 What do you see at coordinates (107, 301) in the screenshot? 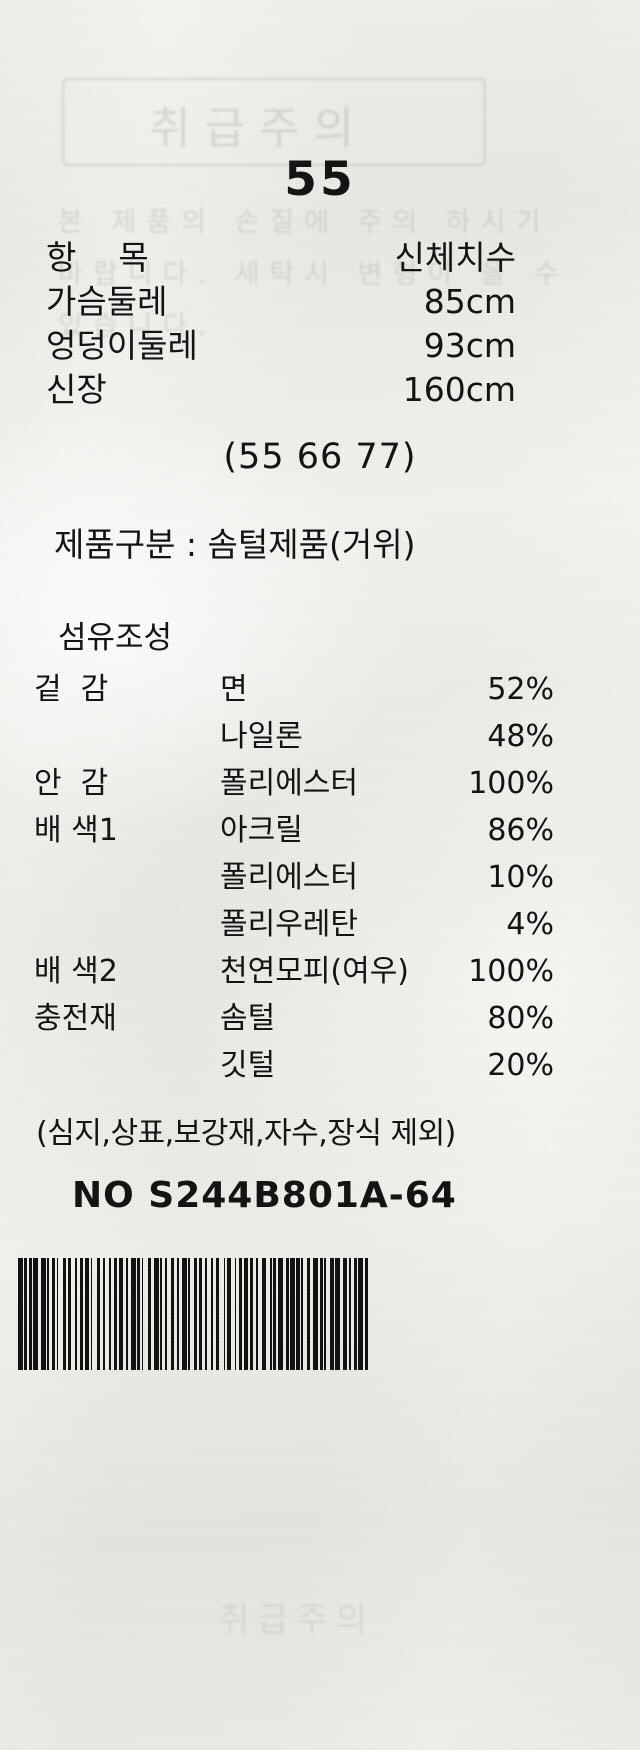
I see `spec-label: 가슴둘레` at bounding box center [107, 301].